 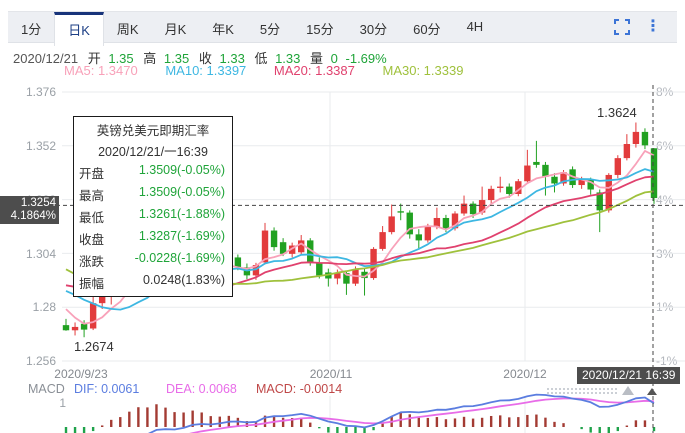 I want to click on low-label: 低, so click(x=261, y=58).